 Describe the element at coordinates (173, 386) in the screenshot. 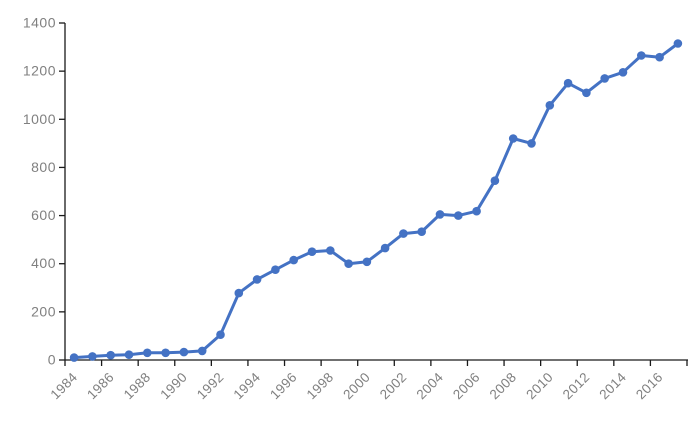

I see `x-tick-label: 1990` at that location.